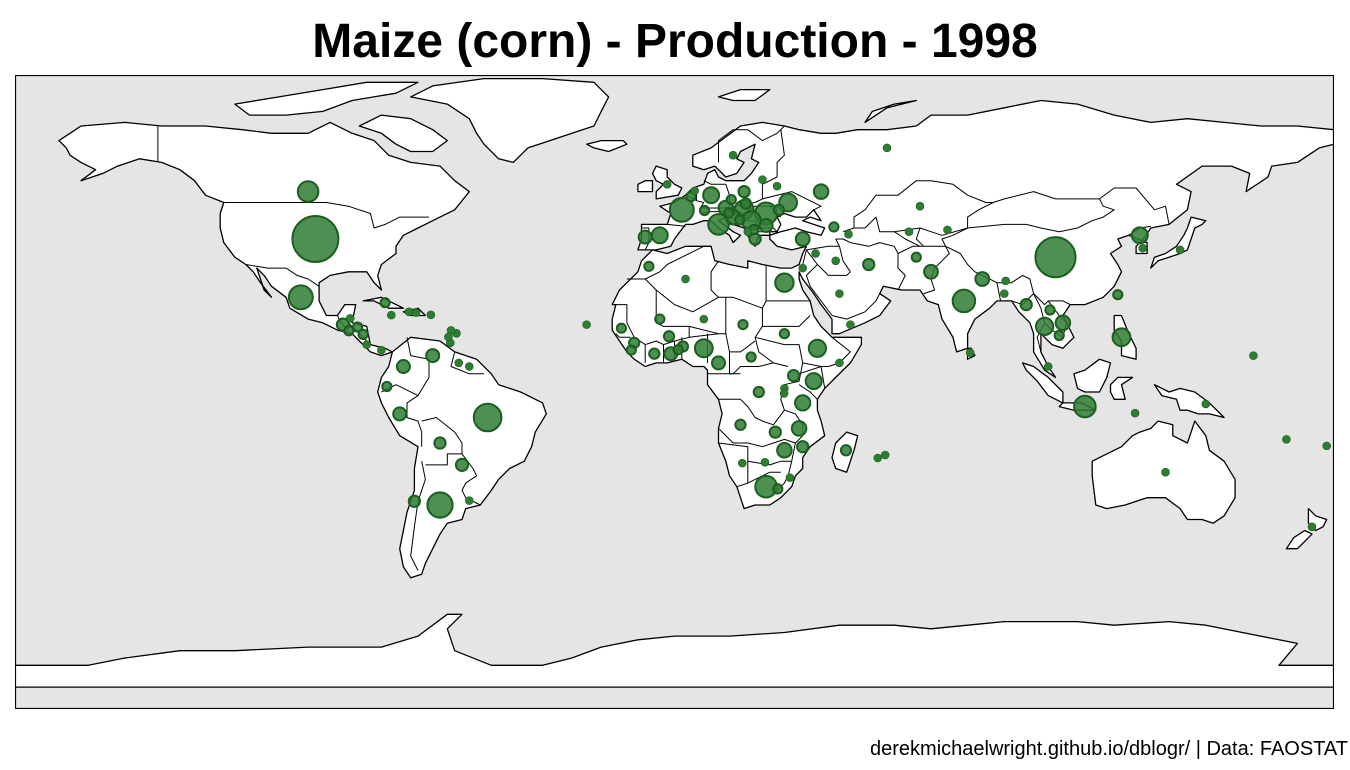  What do you see at coordinates (458, 363) in the screenshot?
I see `production-bubble-guyana` at bounding box center [458, 363].